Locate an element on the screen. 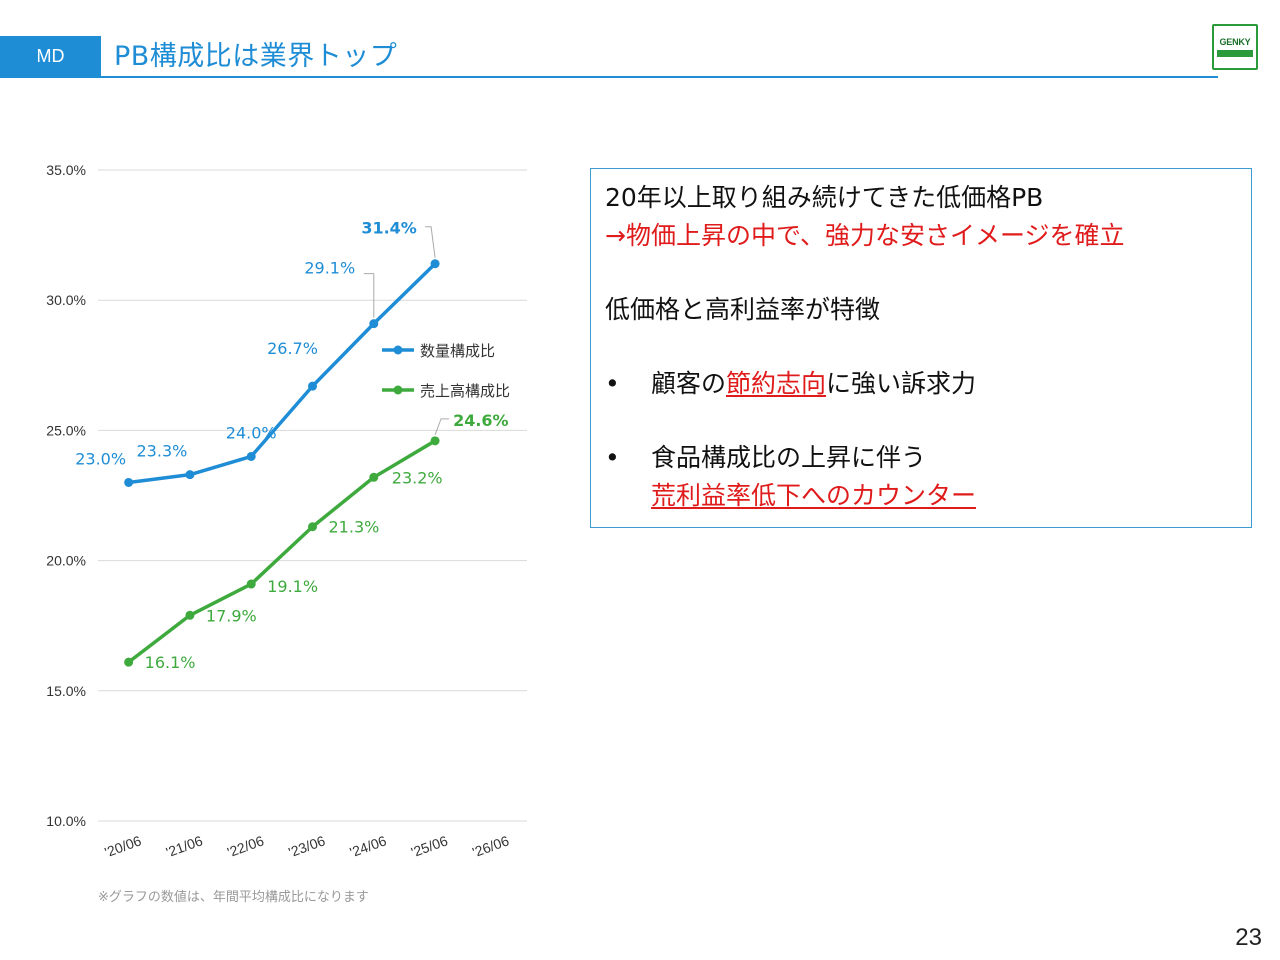  data-label: 24.6% is located at coordinates (481, 420).